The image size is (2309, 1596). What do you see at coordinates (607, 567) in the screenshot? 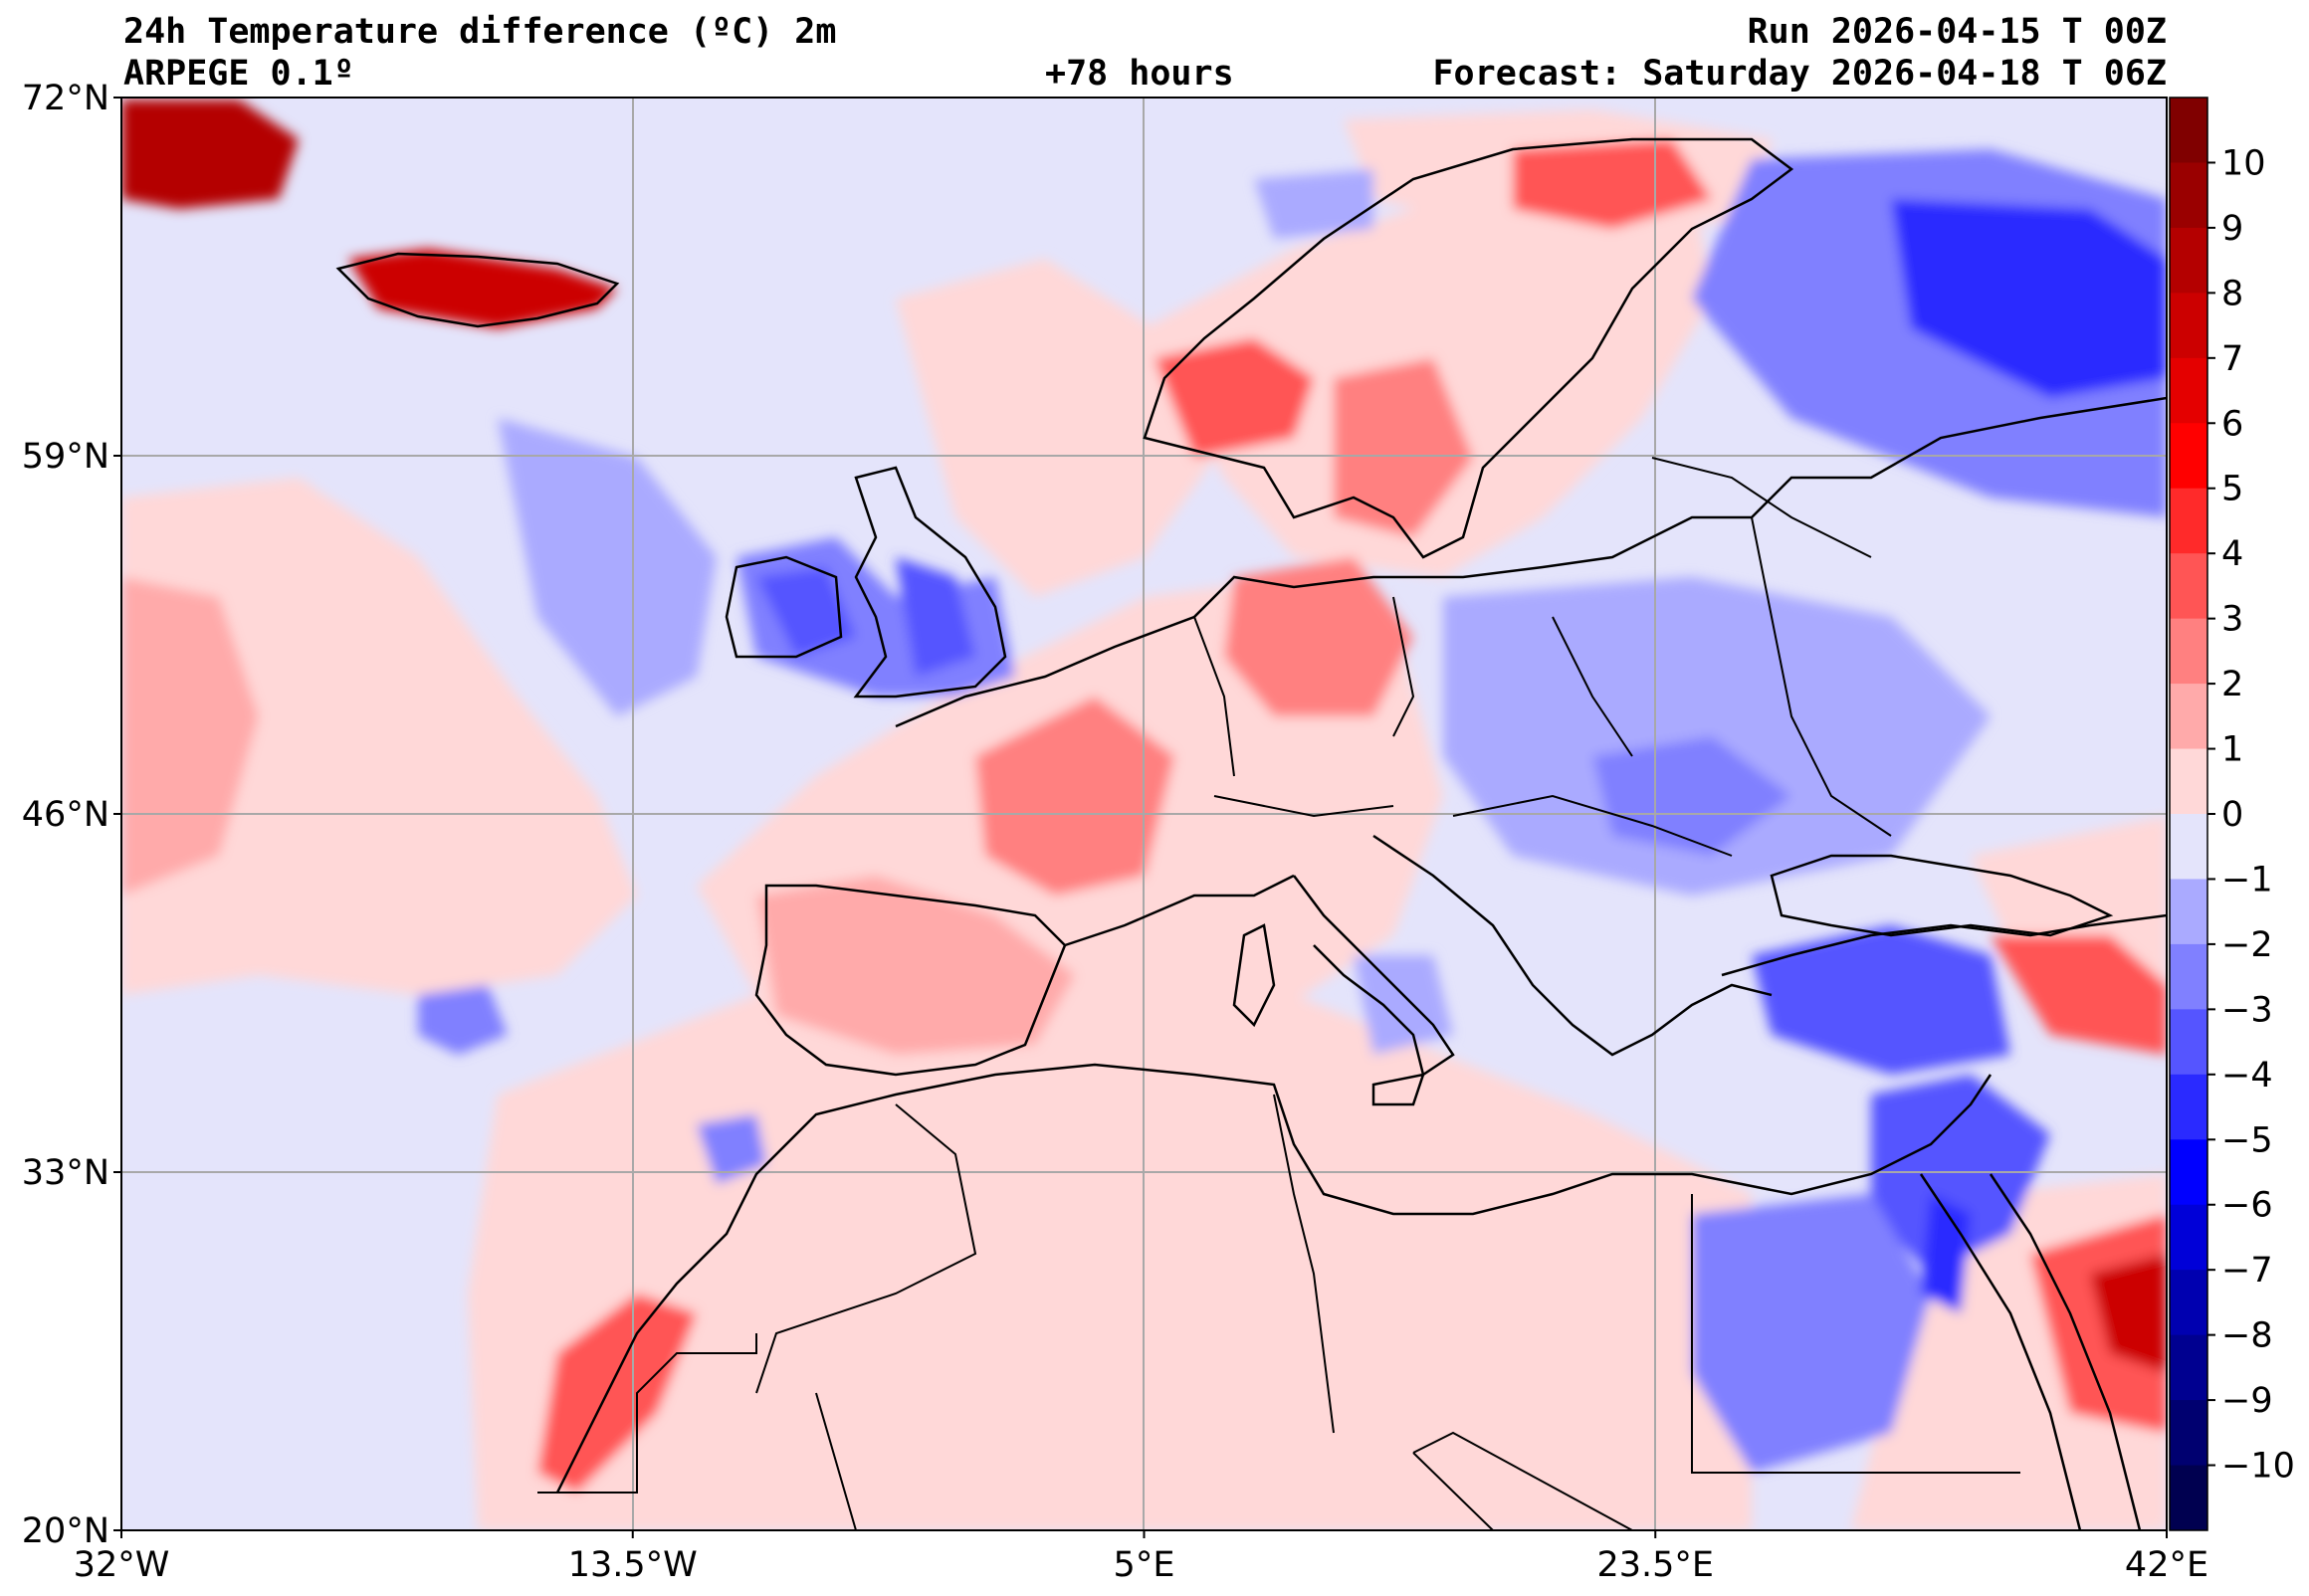
I see `cold-area-atlantic` at bounding box center [607, 567].